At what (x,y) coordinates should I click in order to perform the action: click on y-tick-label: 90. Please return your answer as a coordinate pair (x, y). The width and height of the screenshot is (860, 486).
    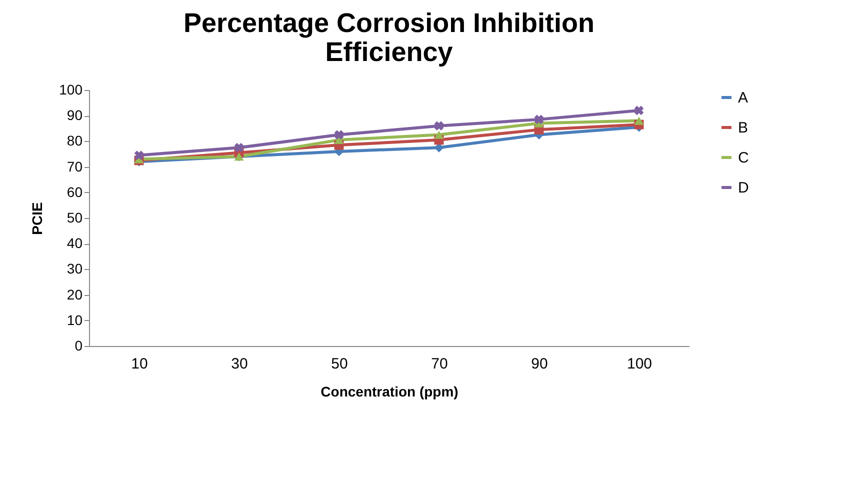
    Looking at the image, I should click on (74, 115).